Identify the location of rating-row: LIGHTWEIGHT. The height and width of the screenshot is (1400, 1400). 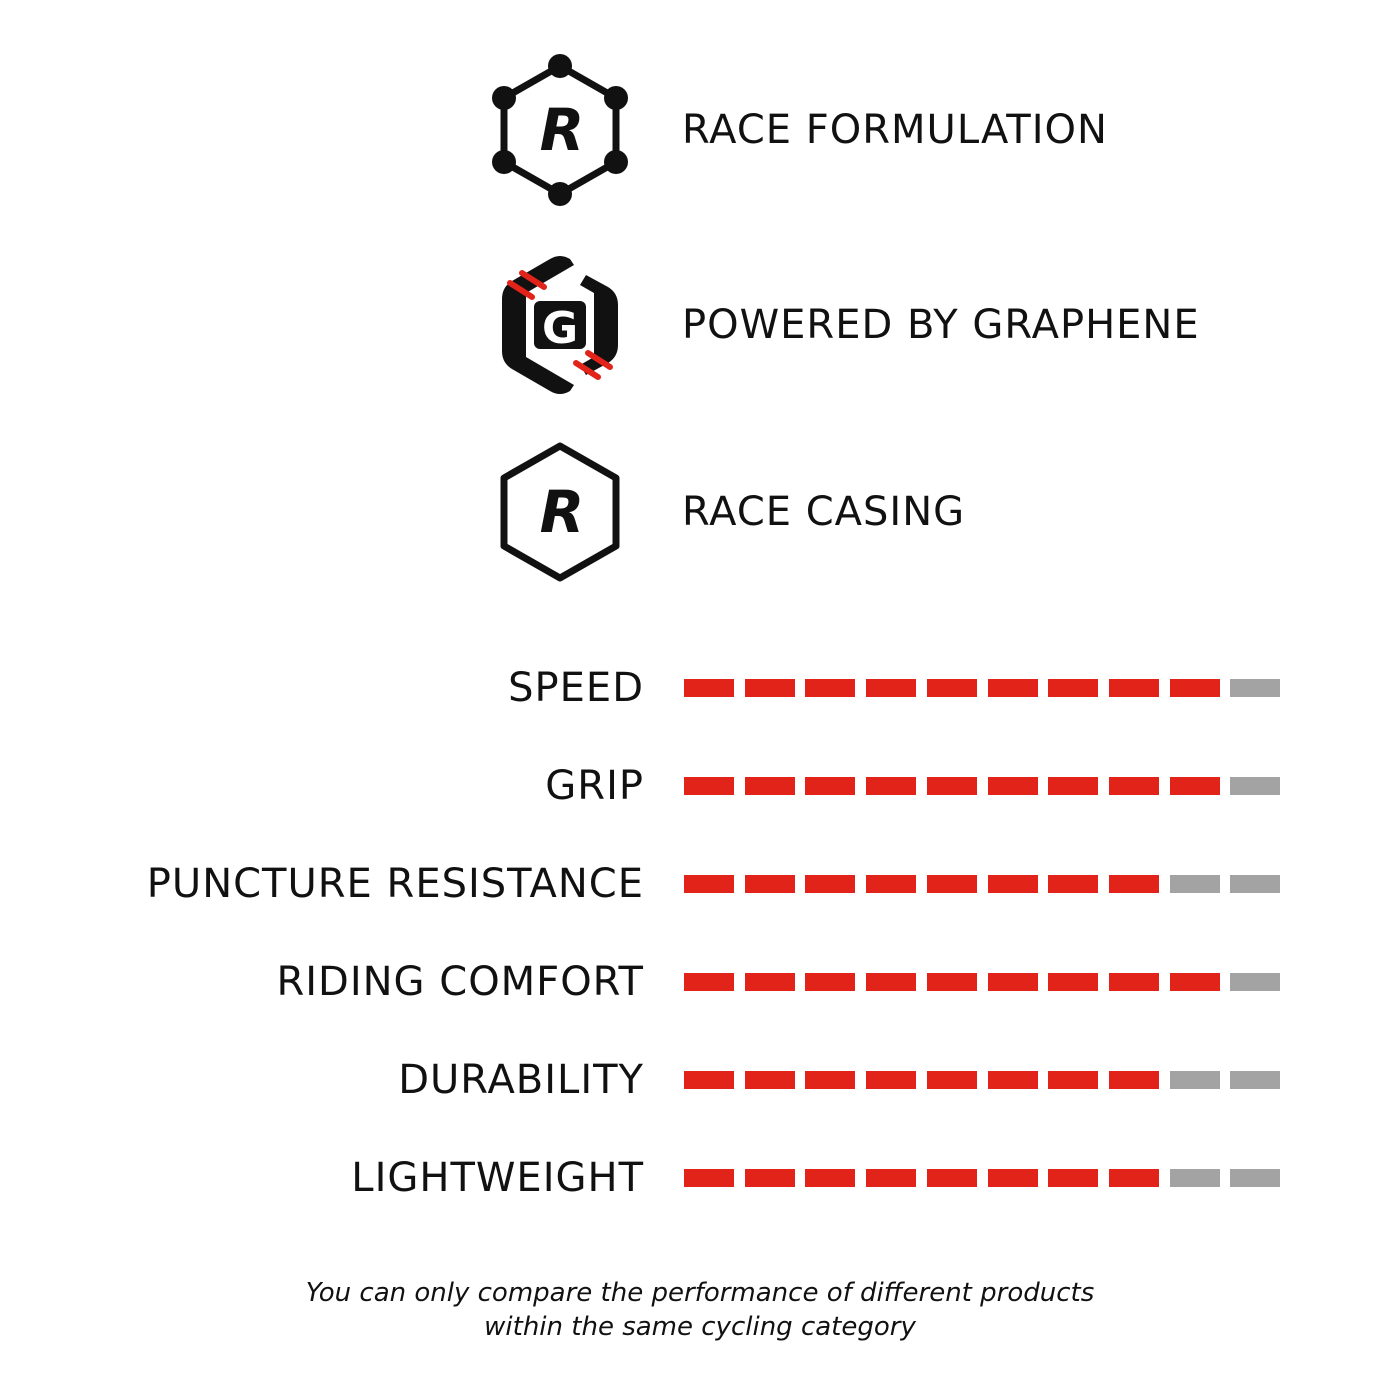
(700, 1178).